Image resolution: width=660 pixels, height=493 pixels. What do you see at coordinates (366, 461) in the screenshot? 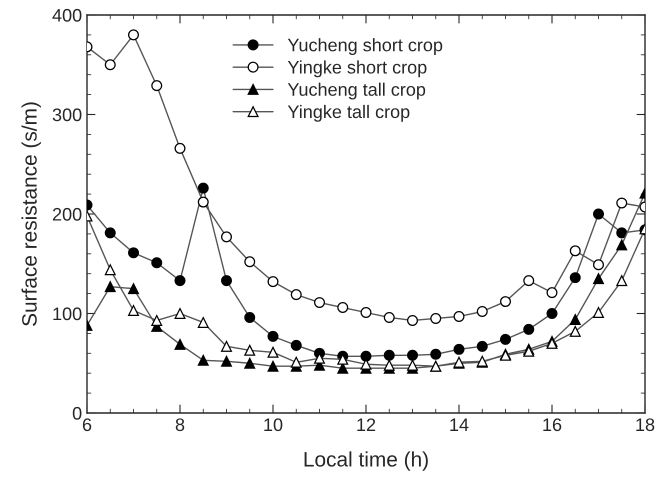
I see `x-axis-title: Local time (h)` at bounding box center [366, 461].